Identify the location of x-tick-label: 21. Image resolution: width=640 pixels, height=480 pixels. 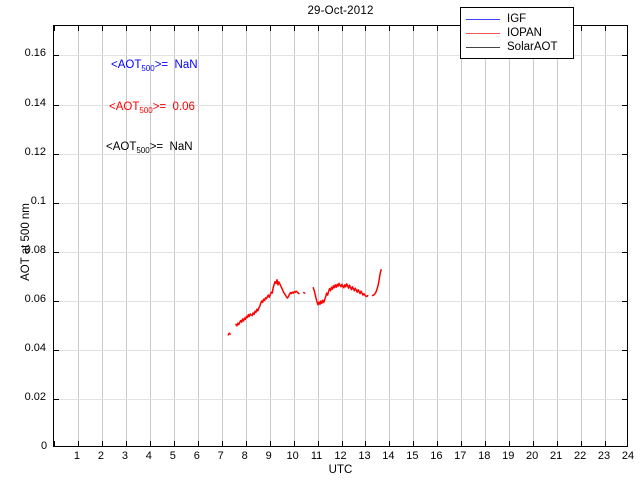
(556, 456).